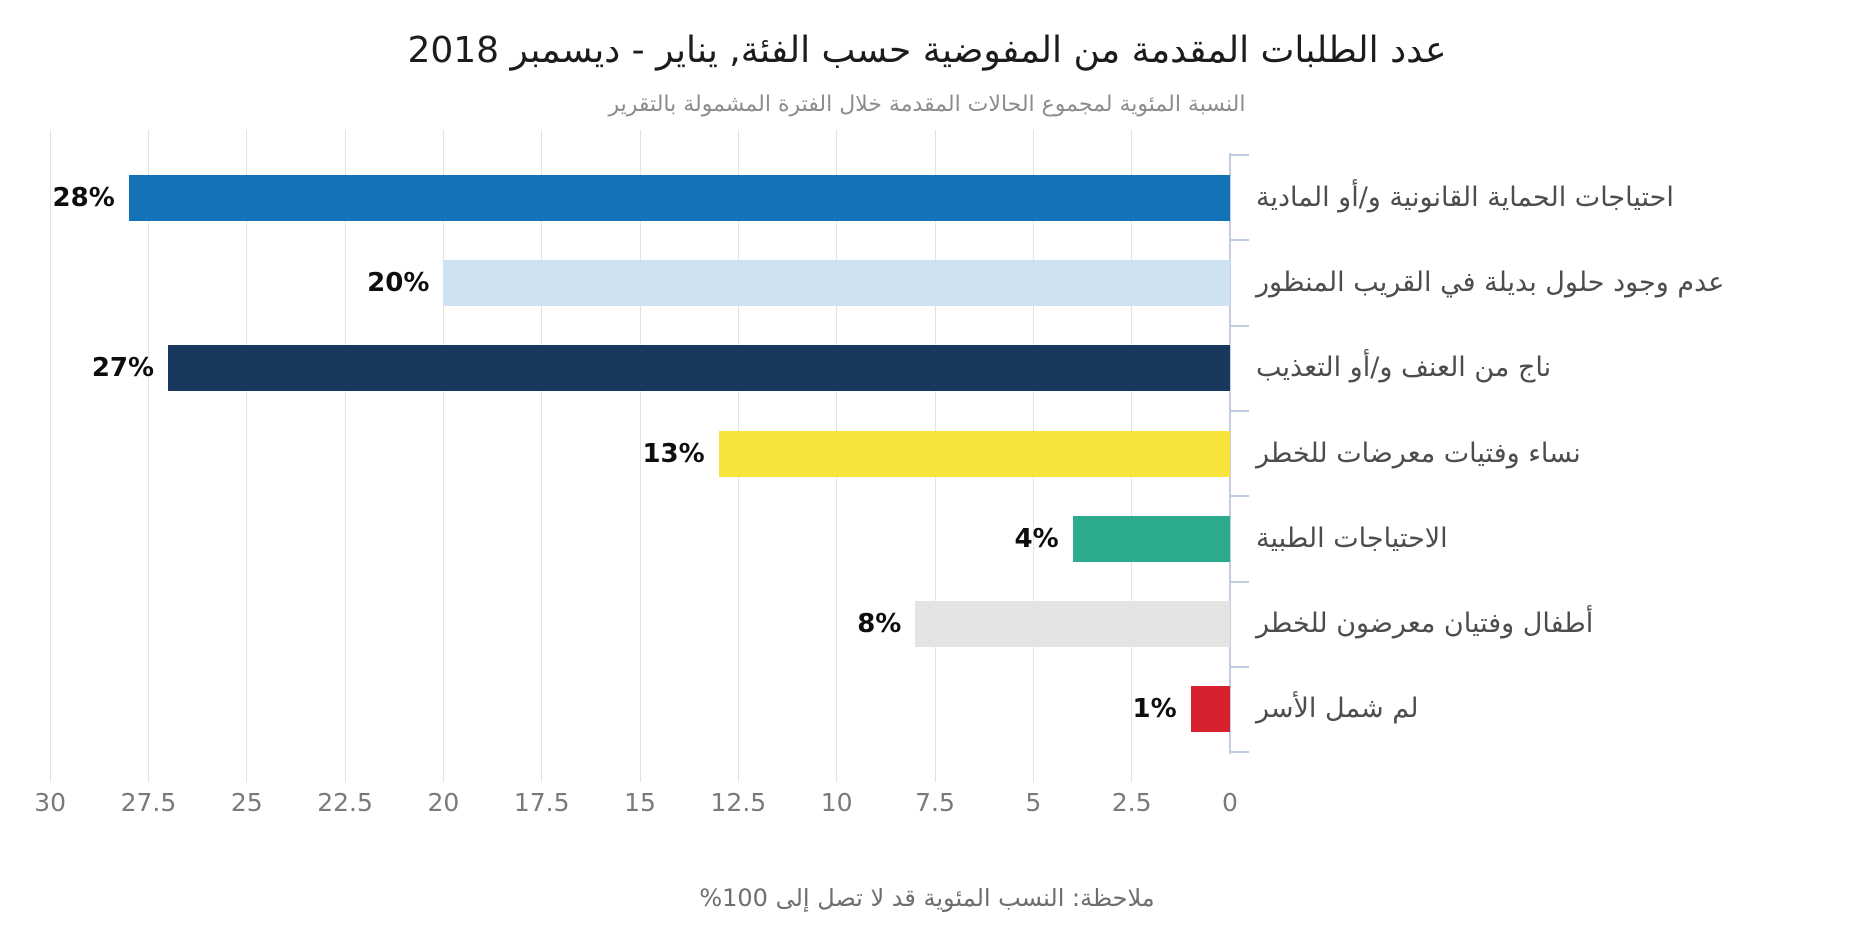 This screenshot has height=946, width=1854. What do you see at coordinates (1465, 197) in the screenshot?
I see `category-label: احتياجات الحماية القانونية و/أو المادية` at bounding box center [1465, 197].